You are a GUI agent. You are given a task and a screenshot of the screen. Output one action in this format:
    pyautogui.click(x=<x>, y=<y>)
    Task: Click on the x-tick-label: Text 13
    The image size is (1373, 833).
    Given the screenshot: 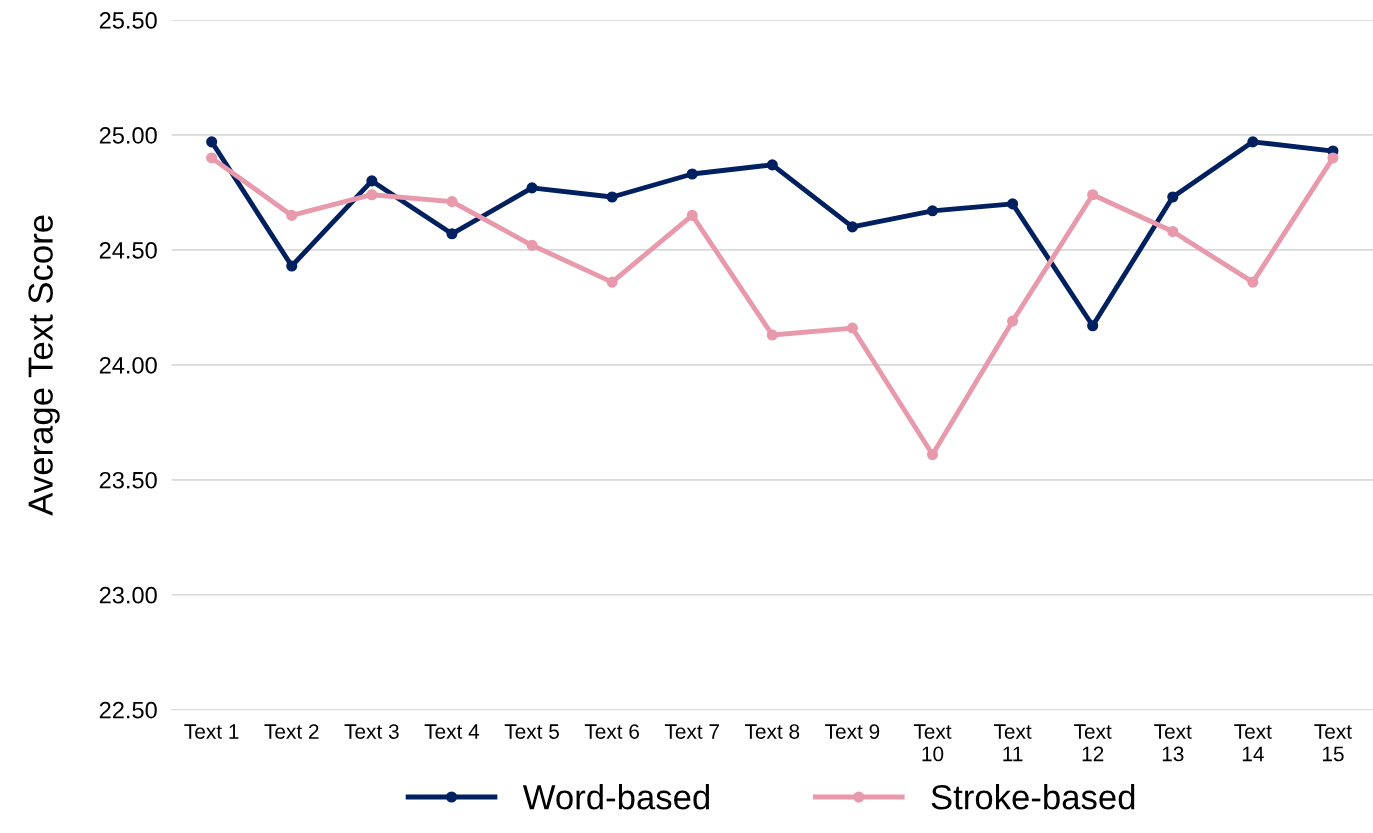 What is the action you would take?
    pyautogui.click(x=1173, y=743)
    